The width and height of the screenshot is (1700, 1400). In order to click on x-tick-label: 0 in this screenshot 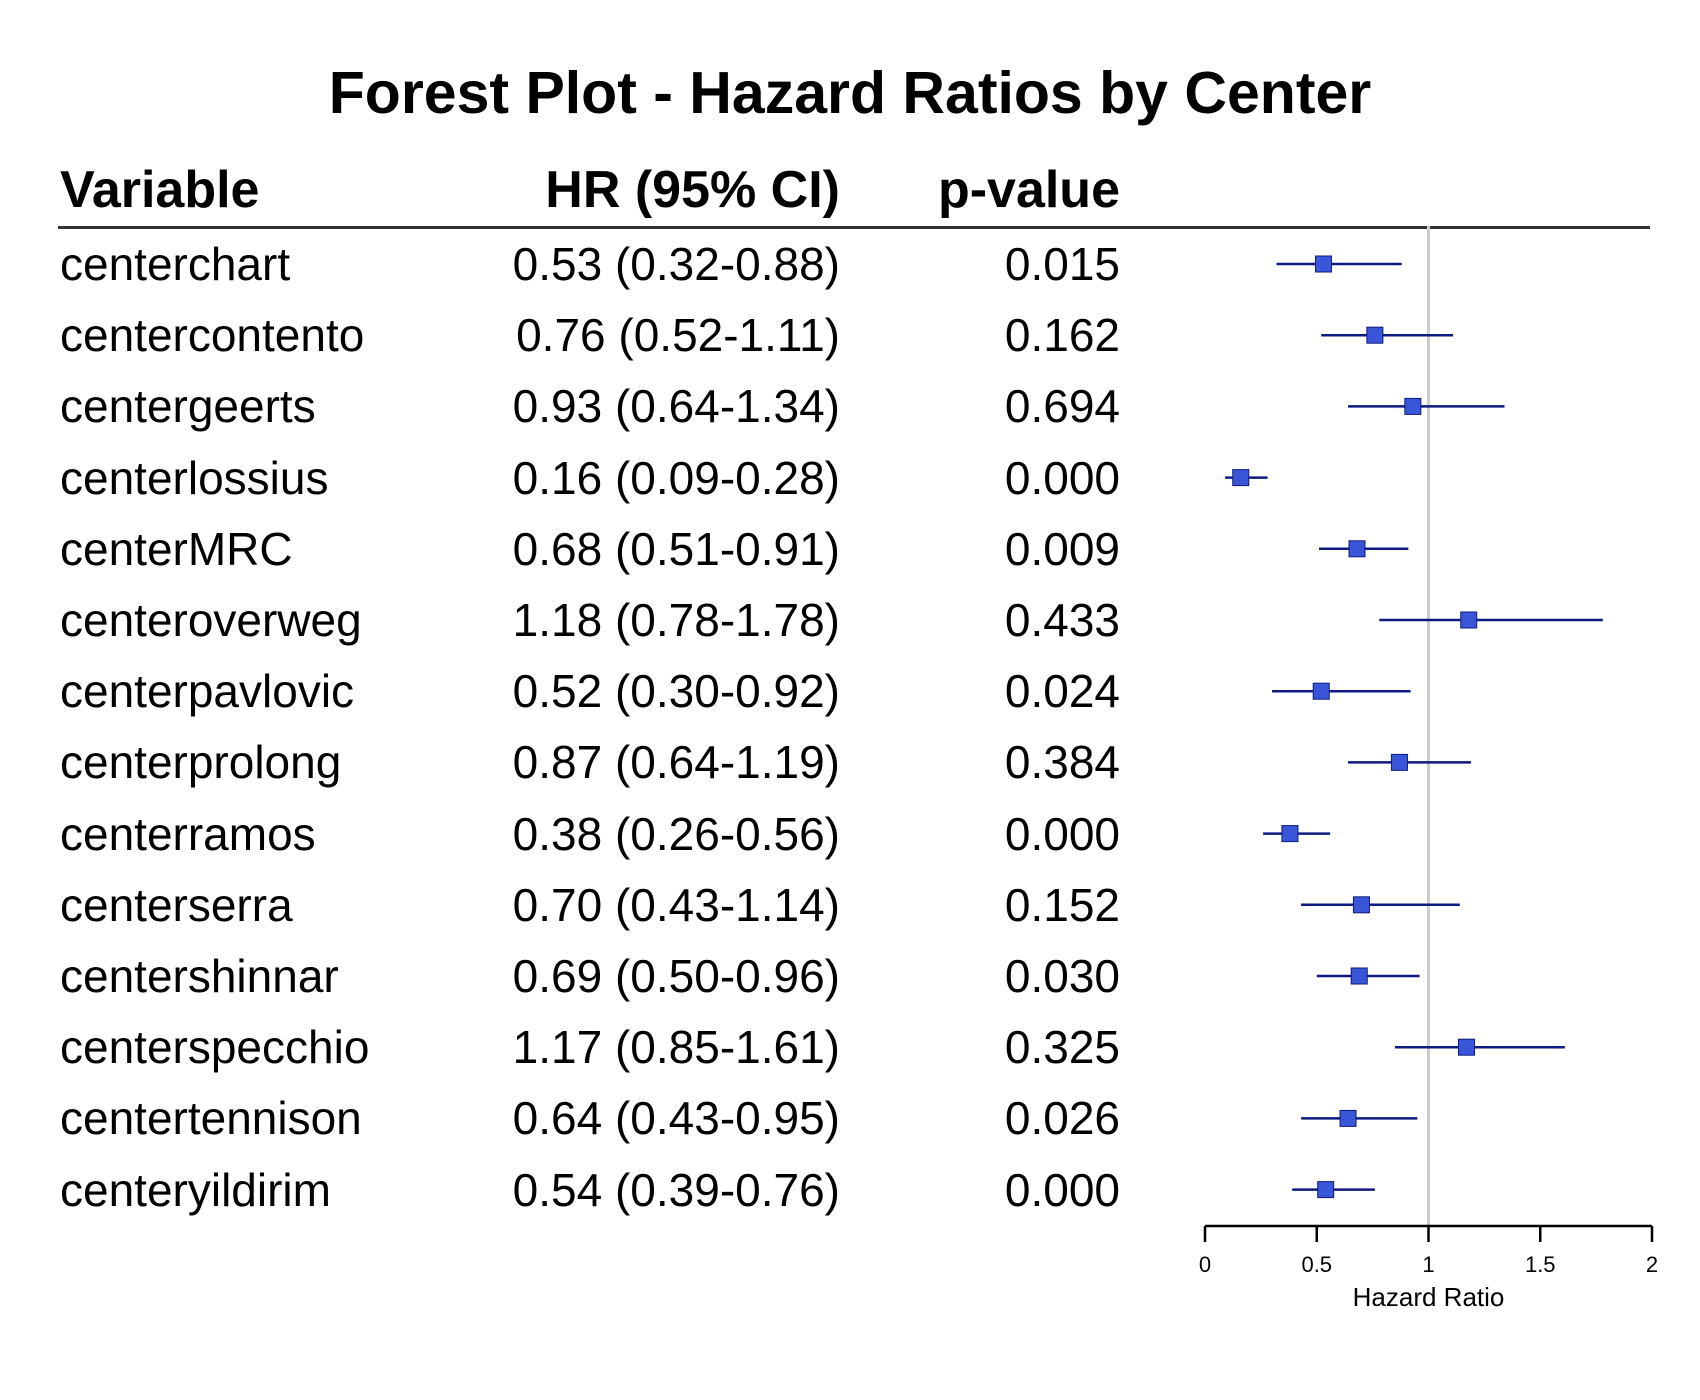, I will do `click(1205, 1264)`.